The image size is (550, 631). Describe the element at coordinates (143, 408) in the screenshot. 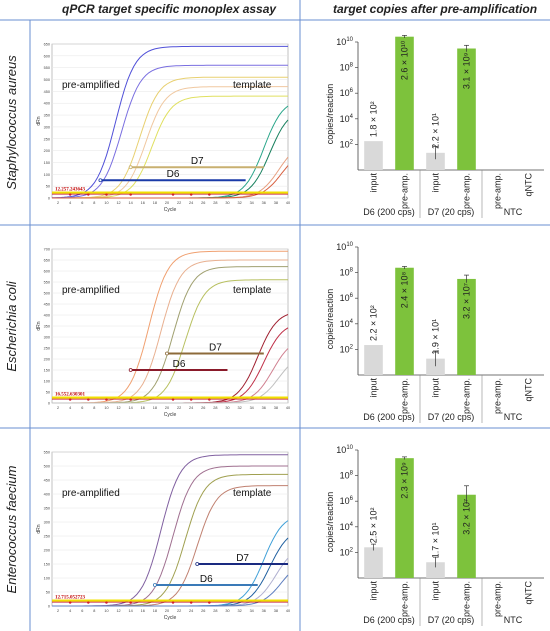

I see `amp-x-tick-label: 16` at that location.